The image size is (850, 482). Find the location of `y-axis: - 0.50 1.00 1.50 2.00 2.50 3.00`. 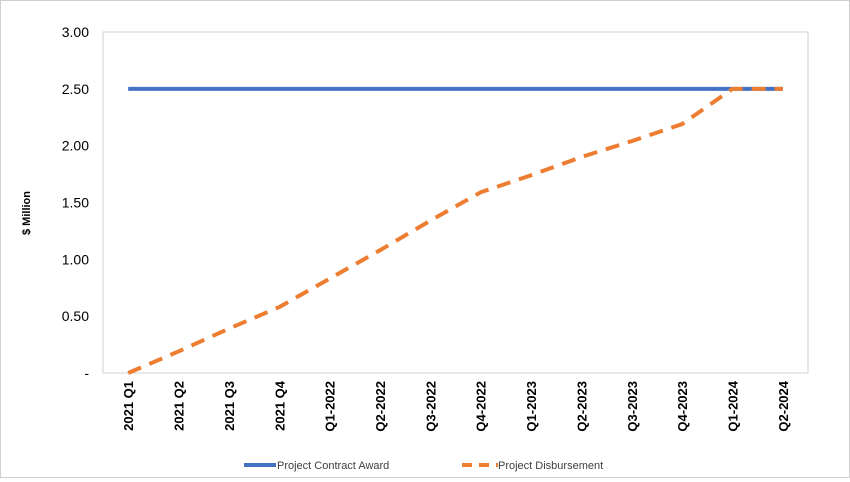

y-axis: - 0.50 1.00 1.50 2.00 2.50 3.00 is located at coordinates (76, 202).